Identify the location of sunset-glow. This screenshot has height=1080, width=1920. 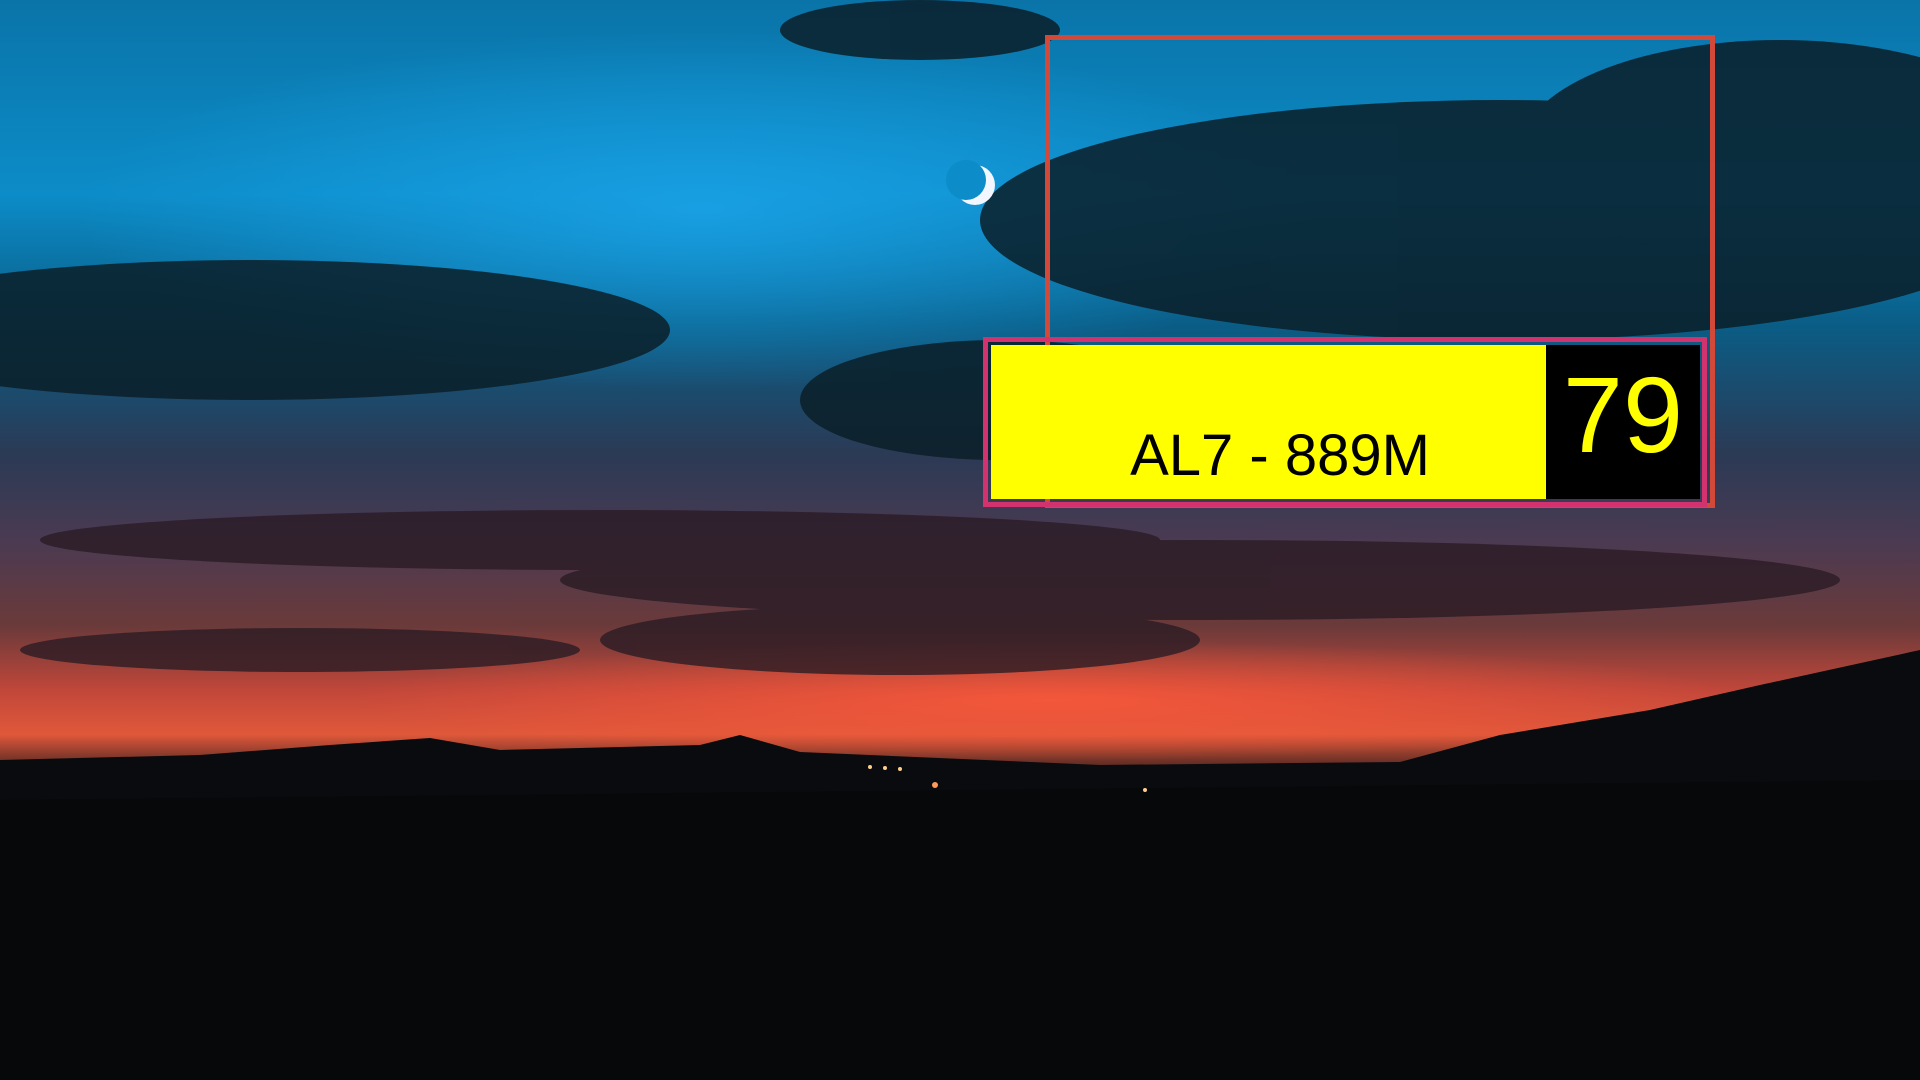
(1050, 700).